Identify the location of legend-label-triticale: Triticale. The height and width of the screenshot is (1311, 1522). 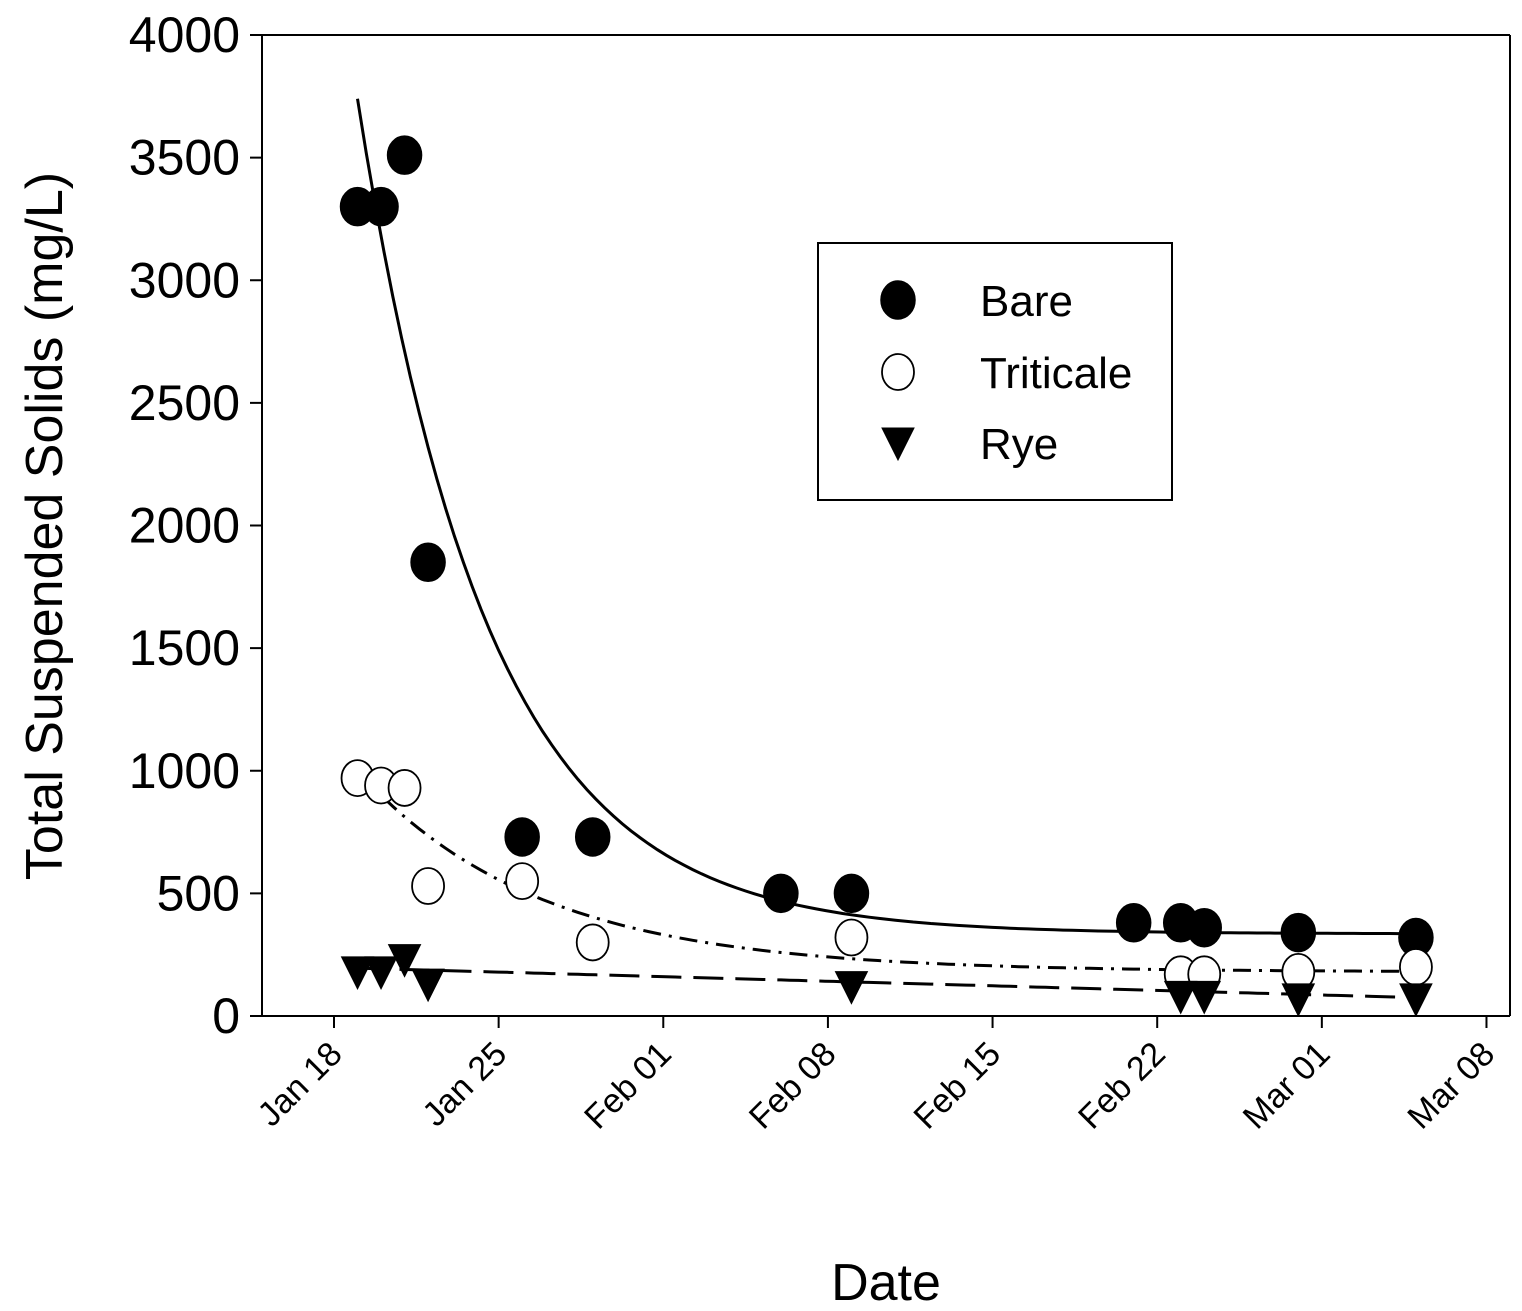
(1056, 373).